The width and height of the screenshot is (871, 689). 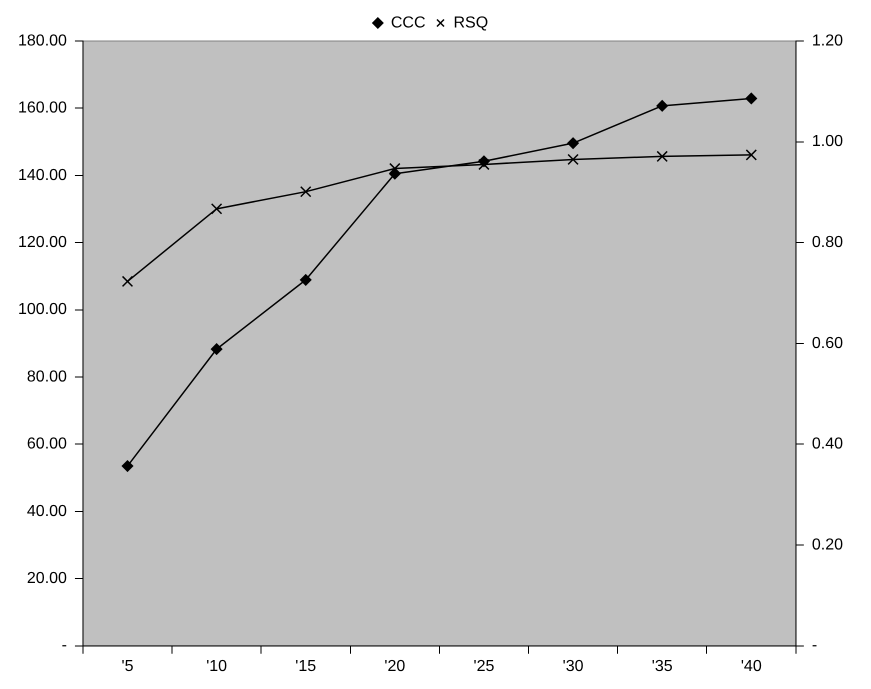 I want to click on y-tick-label: 160.00, so click(x=43, y=108).